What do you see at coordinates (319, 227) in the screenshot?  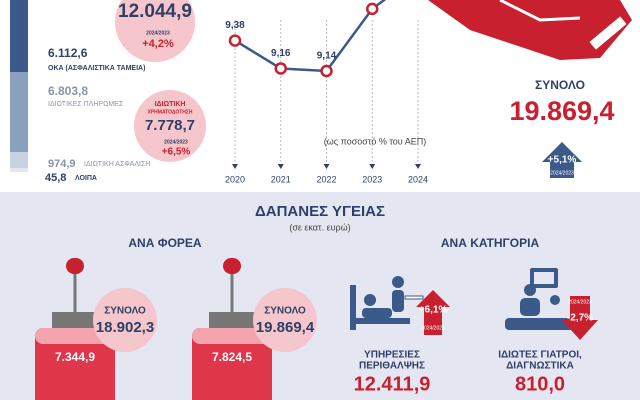 I see `section-subtitle: (σε εκατ. ευρώ)` at bounding box center [319, 227].